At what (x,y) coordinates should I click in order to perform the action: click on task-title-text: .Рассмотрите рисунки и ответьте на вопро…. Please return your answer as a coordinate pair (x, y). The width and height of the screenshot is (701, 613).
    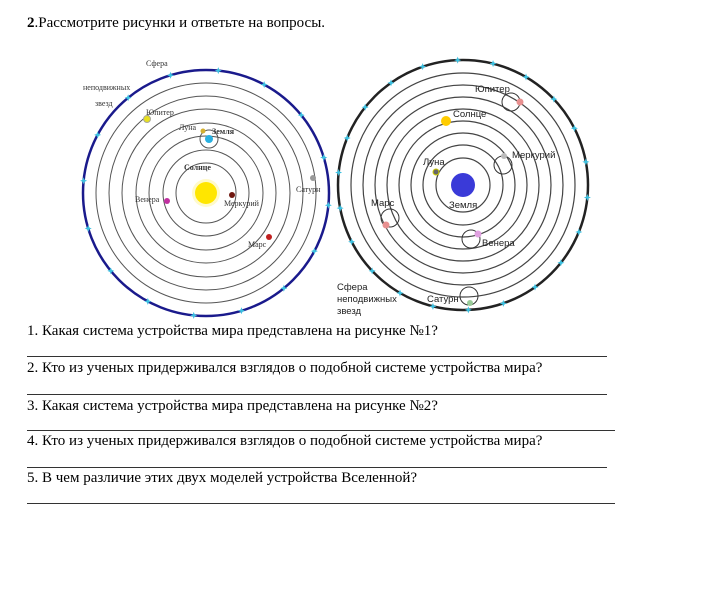
    Looking at the image, I should click on (180, 23).